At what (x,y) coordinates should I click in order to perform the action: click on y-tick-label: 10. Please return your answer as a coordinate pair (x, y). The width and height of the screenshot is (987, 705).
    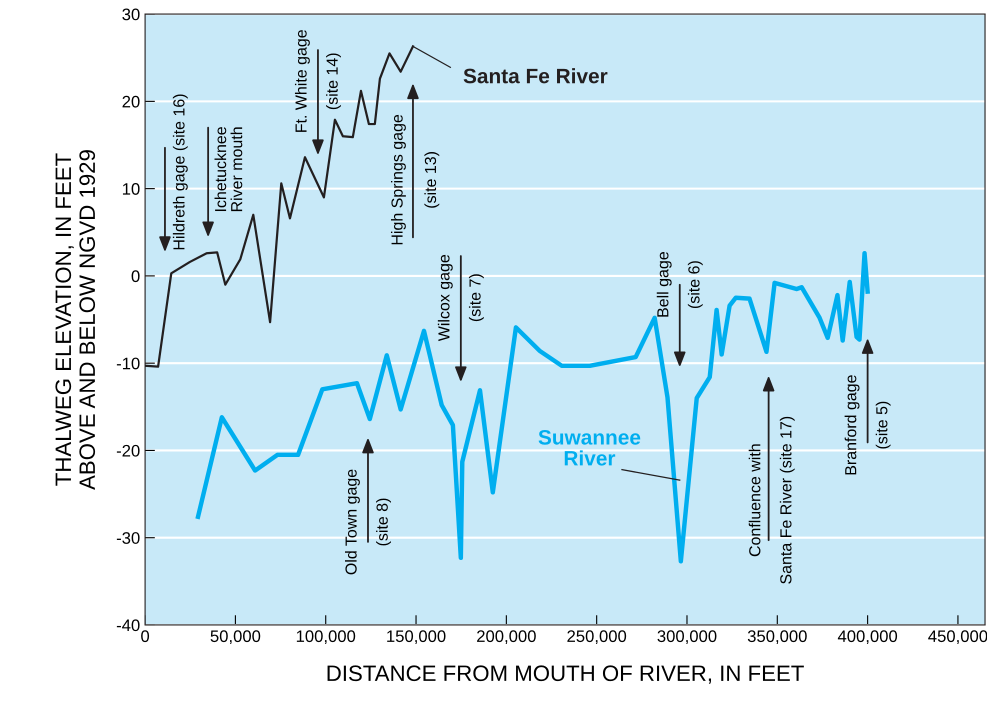
    Looking at the image, I should click on (131, 189).